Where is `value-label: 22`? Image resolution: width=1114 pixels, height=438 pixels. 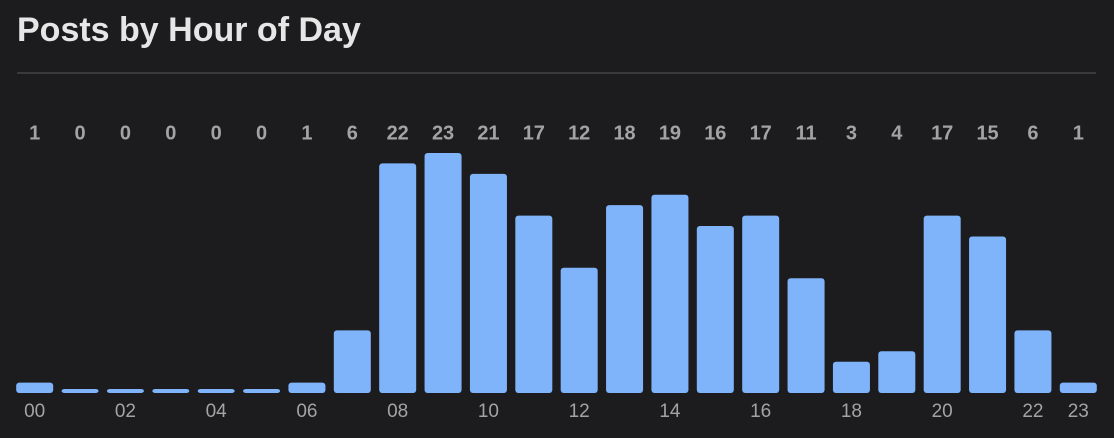 value-label: 22 is located at coordinates (398, 133).